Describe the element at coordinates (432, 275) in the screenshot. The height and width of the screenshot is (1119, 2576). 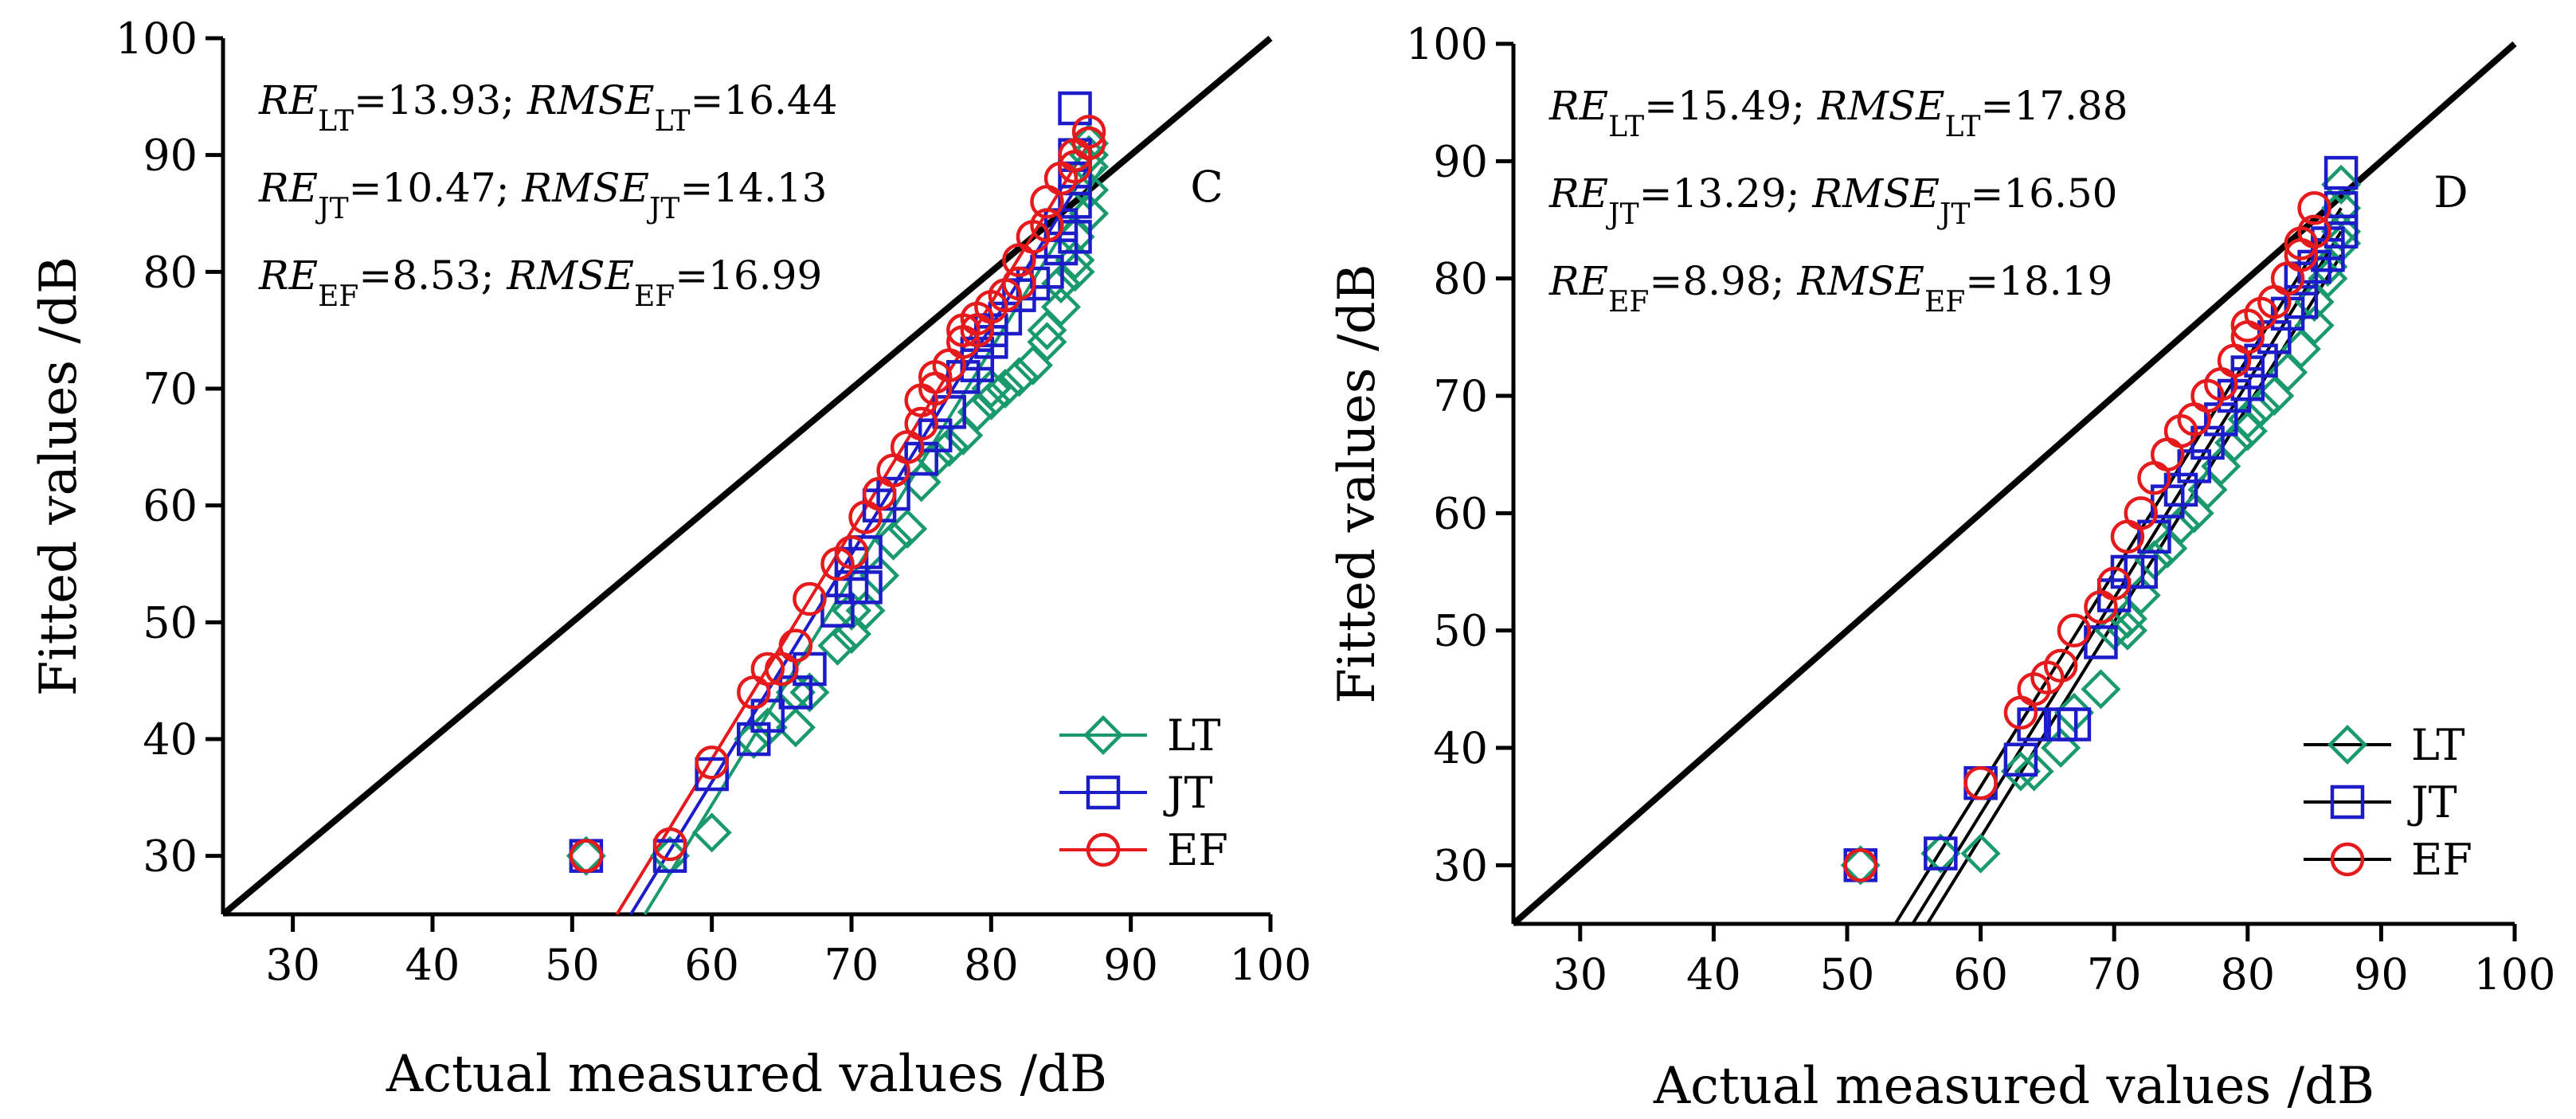
I see `stats-re-value: =8.53;` at that location.